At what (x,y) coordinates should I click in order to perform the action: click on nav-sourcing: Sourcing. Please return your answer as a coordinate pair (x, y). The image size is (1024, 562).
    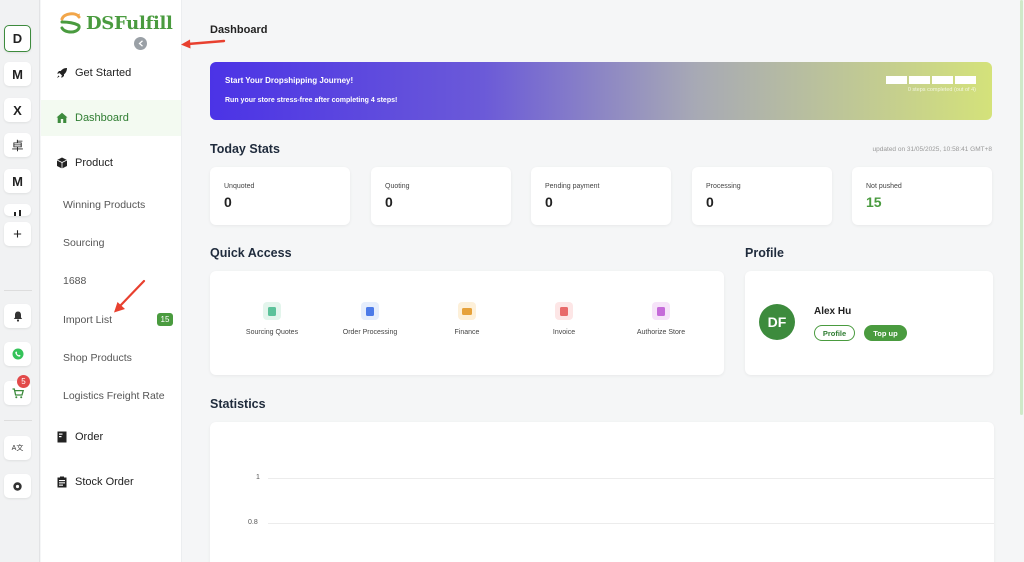
    Looking at the image, I should click on (84, 243).